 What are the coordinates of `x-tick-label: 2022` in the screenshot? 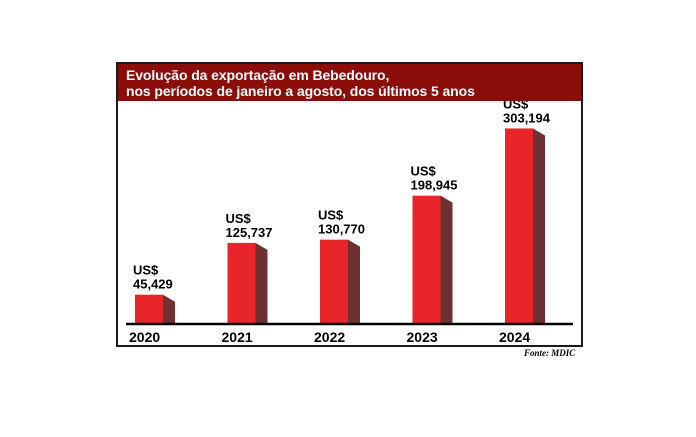 It's located at (329, 337).